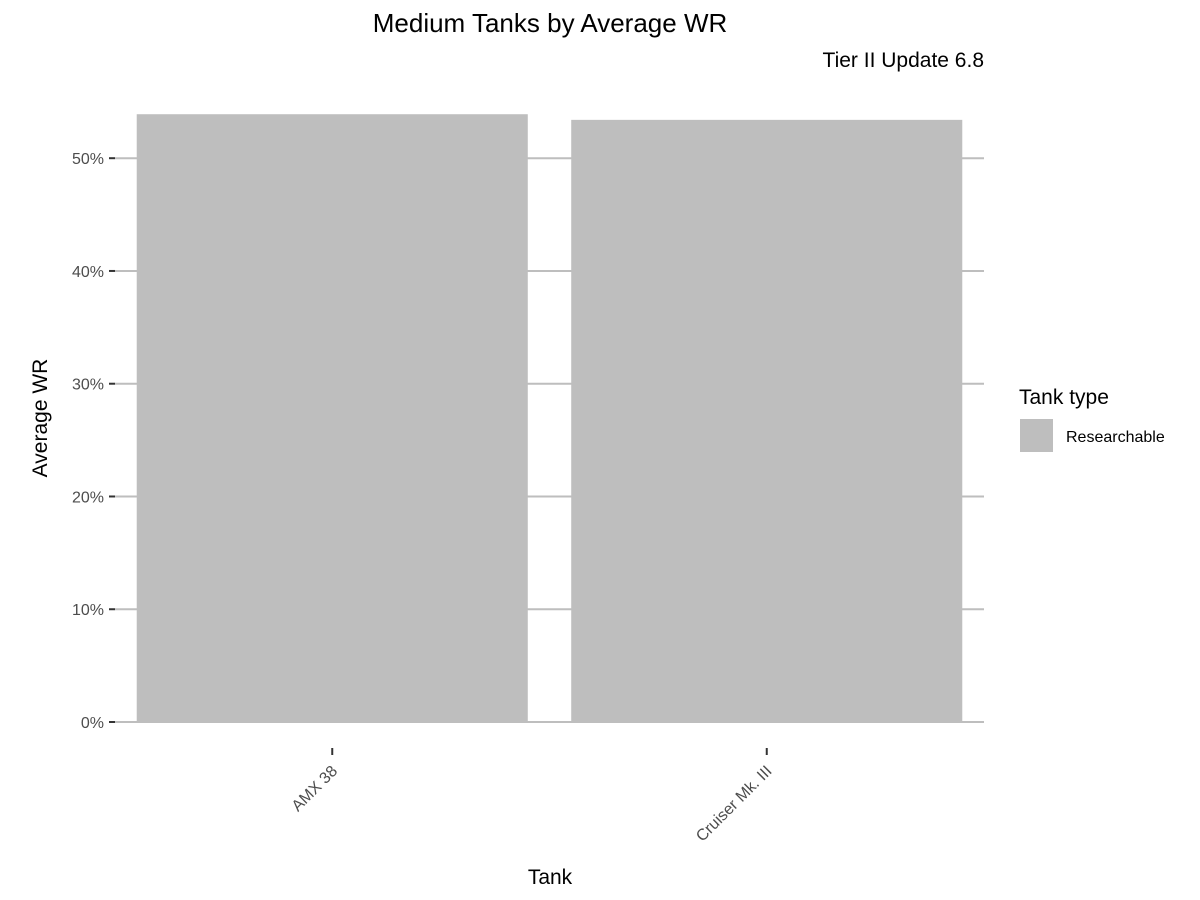  Describe the element at coordinates (734, 804) in the screenshot. I see `x-tick-label: Cruiser Mk. III` at that location.